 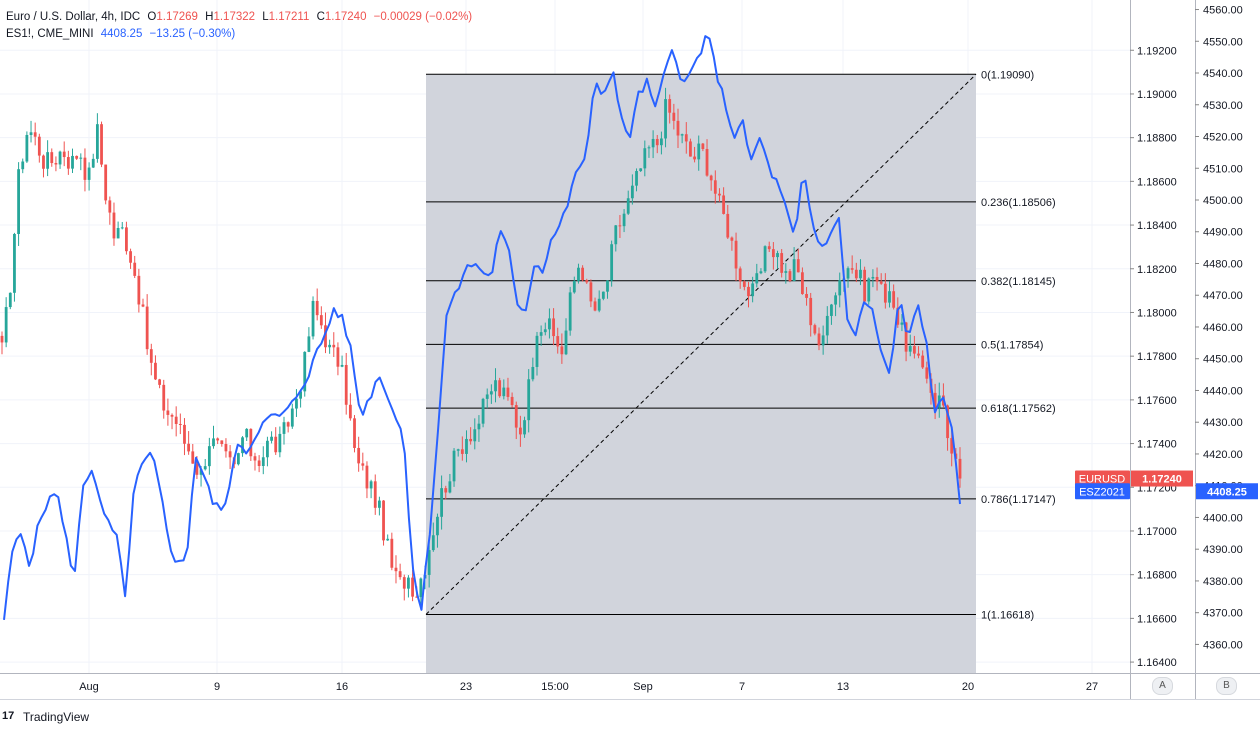 What do you see at coordinates (1223, 645) in the screenshot?
I see `compare-tick-label: 4360.00` at bounding box center [1223, 645].